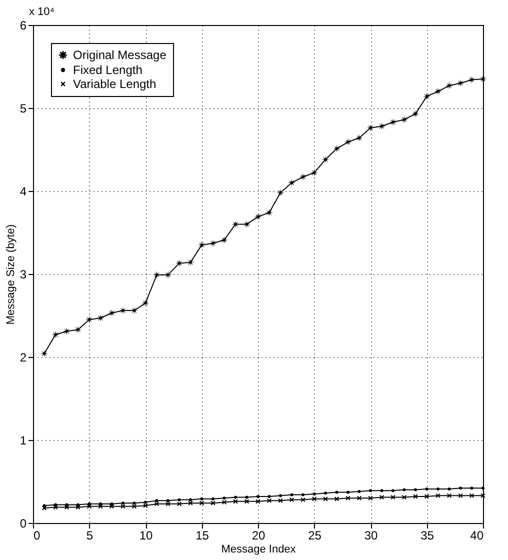 The height and width of the screenshot is (560, 508). What do you see at coordinates (23, 25) in the screenshot?
I see `y-tick-label: 6` at bounding box center [23, 25].